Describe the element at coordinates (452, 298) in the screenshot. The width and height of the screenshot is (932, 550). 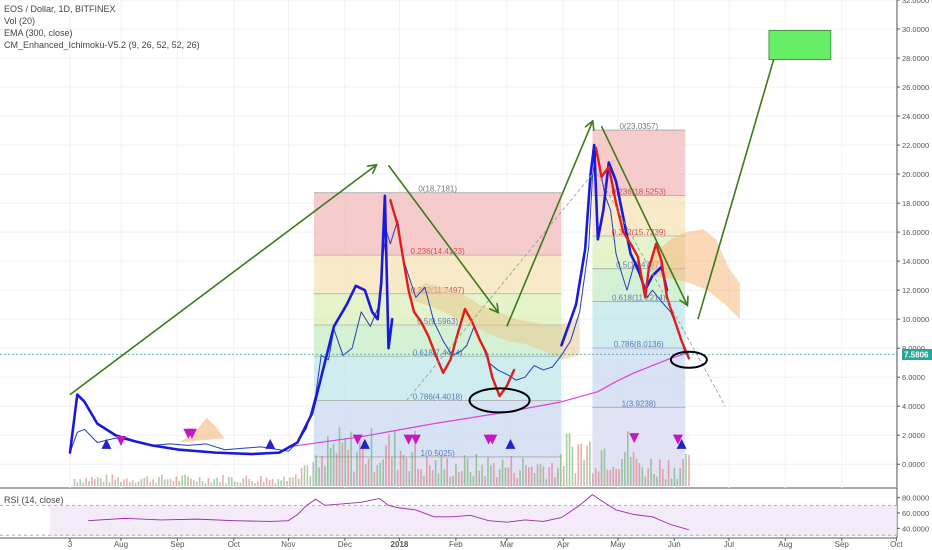
I see `drawing-red-curve` at that location.